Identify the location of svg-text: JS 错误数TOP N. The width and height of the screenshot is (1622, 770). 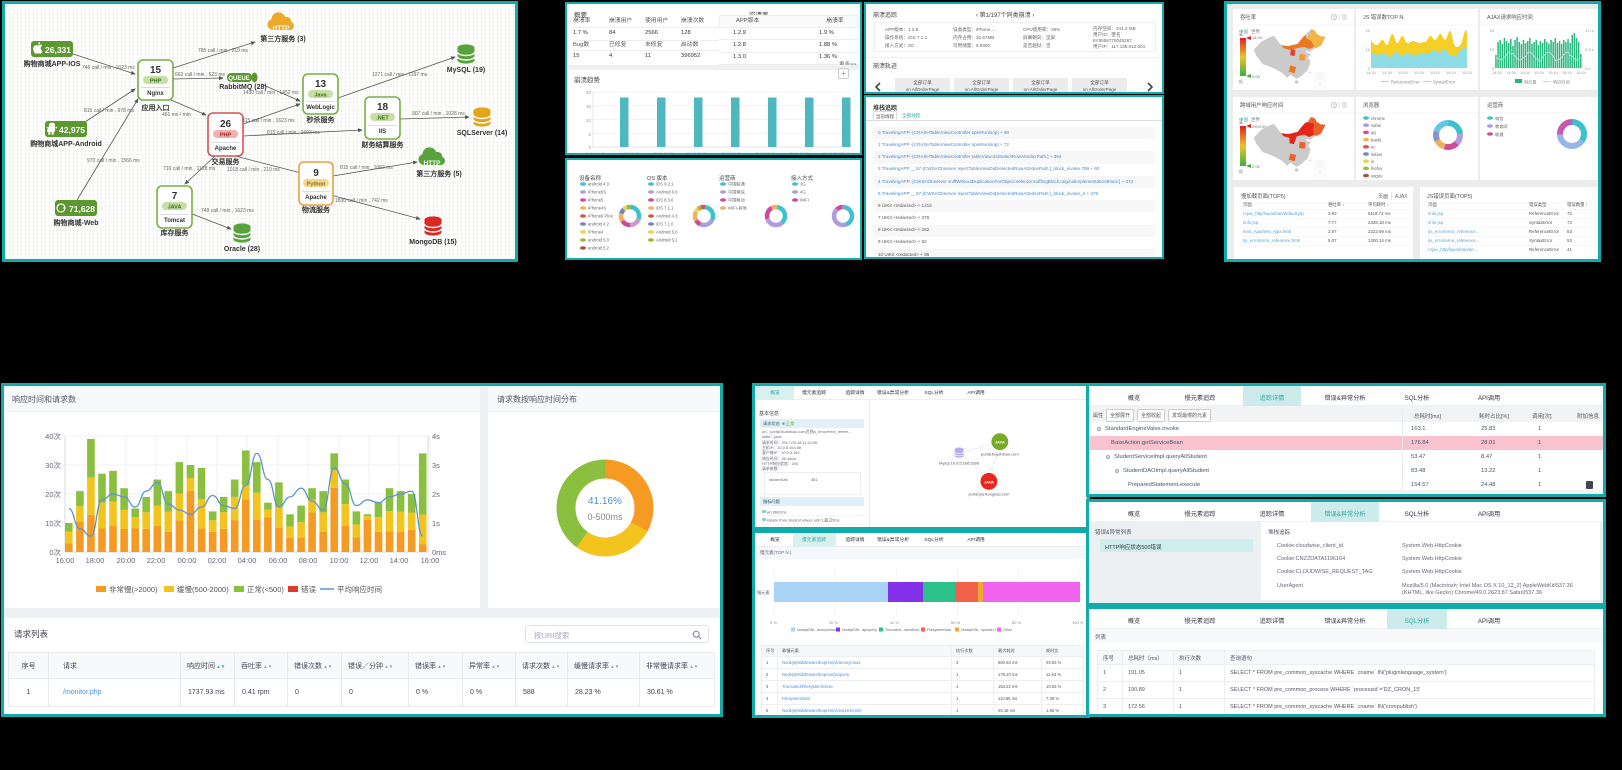
(1383, 17).